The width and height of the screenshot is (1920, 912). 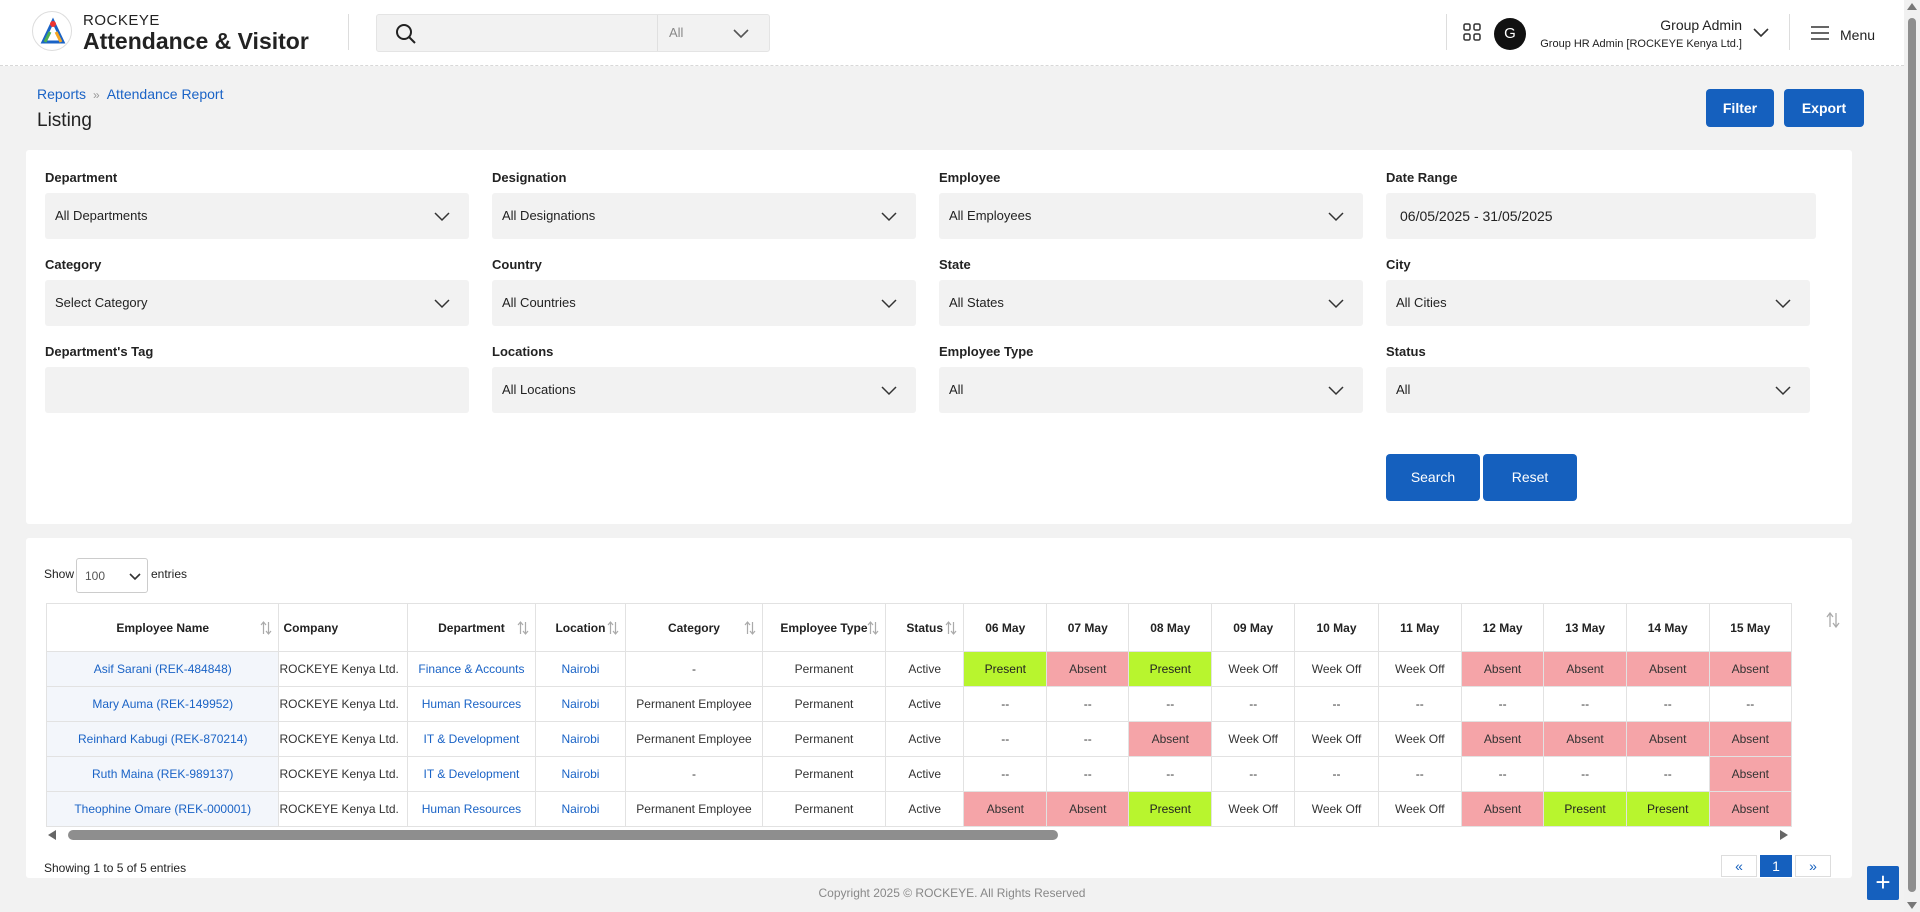 What do you see at coordinates (471, 669) in the screenshot?
I see `department-link: Finance & Accounts` at bounding box center [471, 669].